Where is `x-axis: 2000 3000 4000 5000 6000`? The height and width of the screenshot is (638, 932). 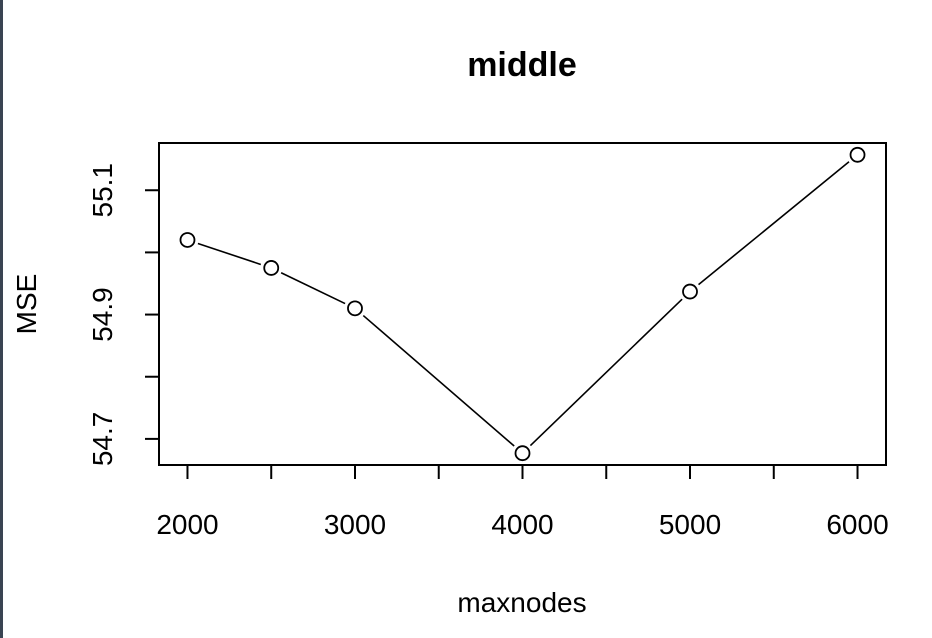 x-axis: 2000 3000 4000 5000 6000 is located at coordinates (522, 502).